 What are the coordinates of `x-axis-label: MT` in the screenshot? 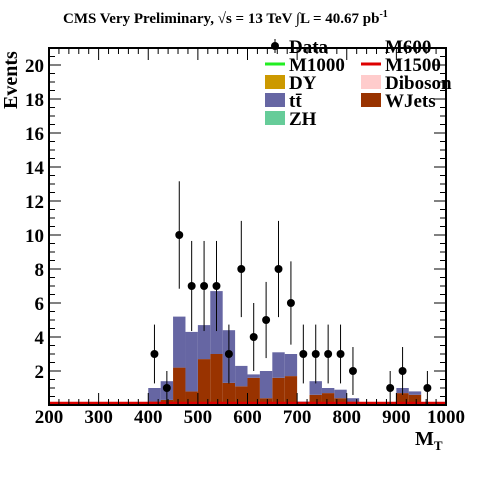 It's located at (429, 440).